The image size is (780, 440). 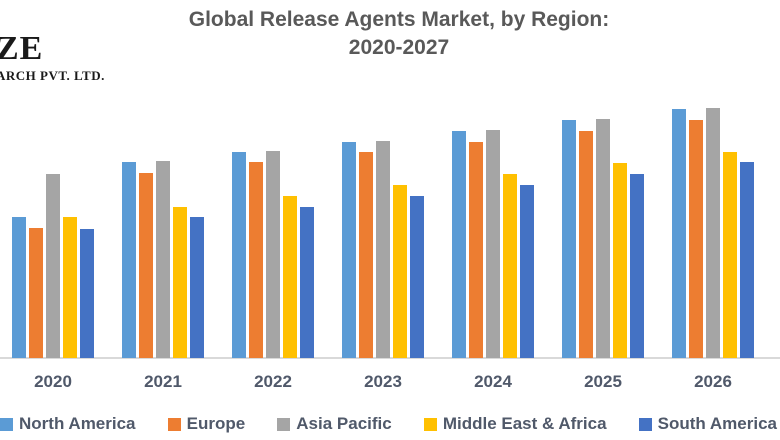 I want to click on x-axis-label-2024: 2024, so click(x=493, y=381).